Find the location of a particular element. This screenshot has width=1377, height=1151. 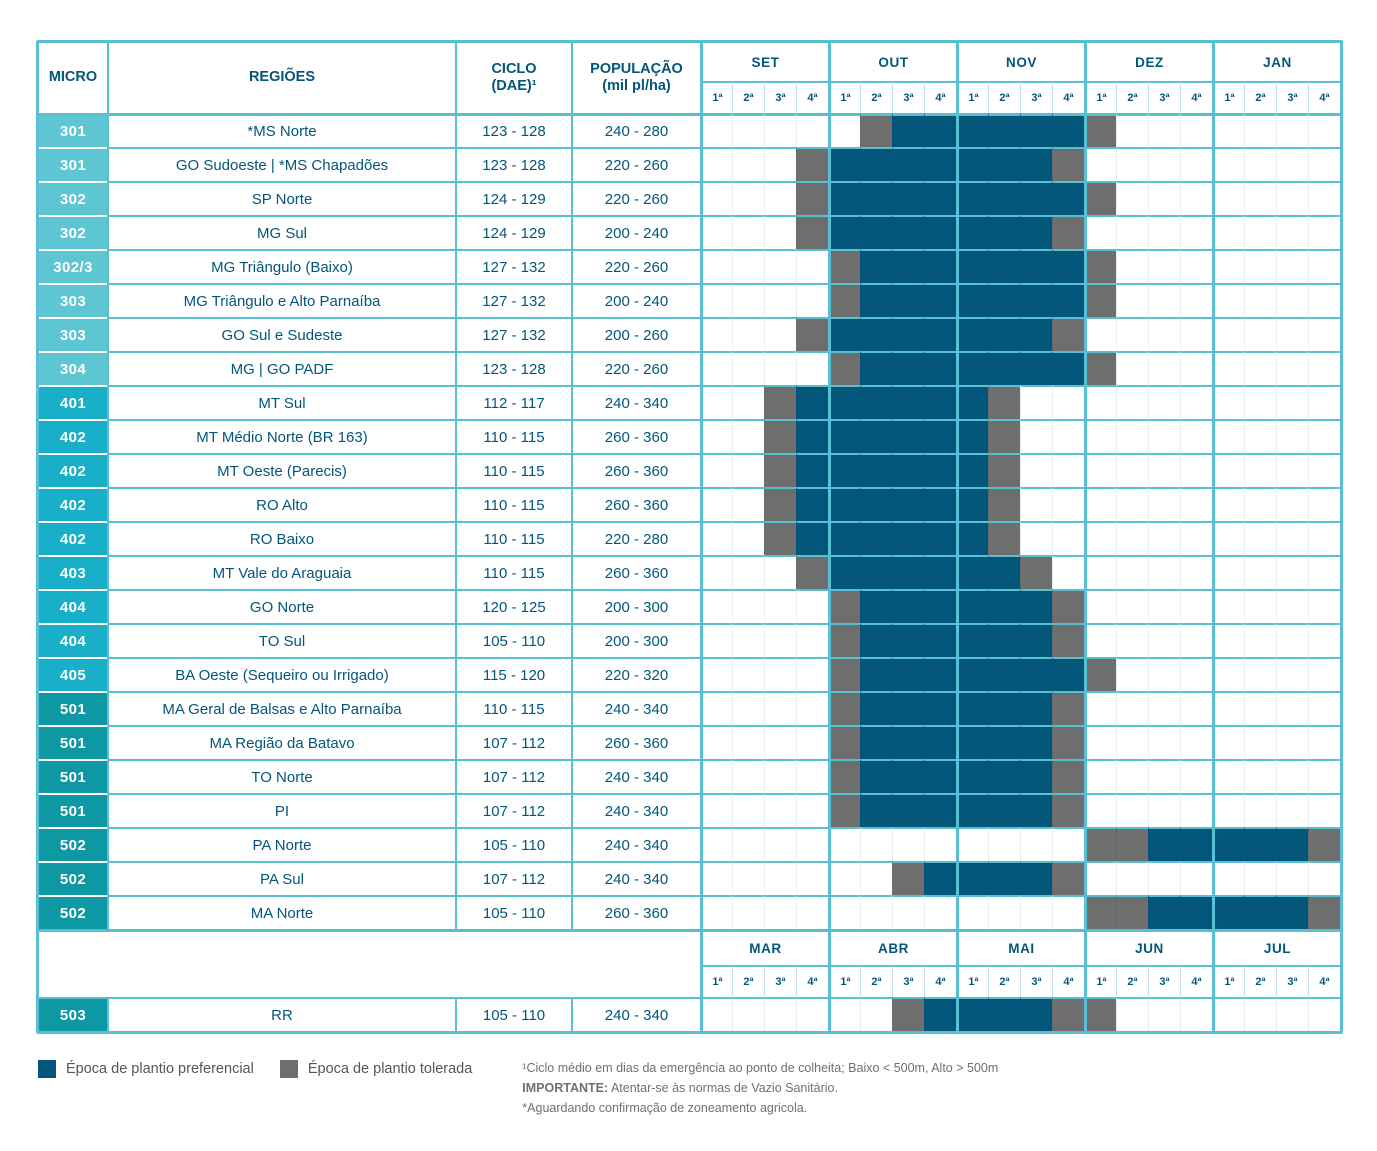

table-row: 403 MT Vale do Araguaia 110 - 115 260 - 360 is located at coordinates (689, 572).